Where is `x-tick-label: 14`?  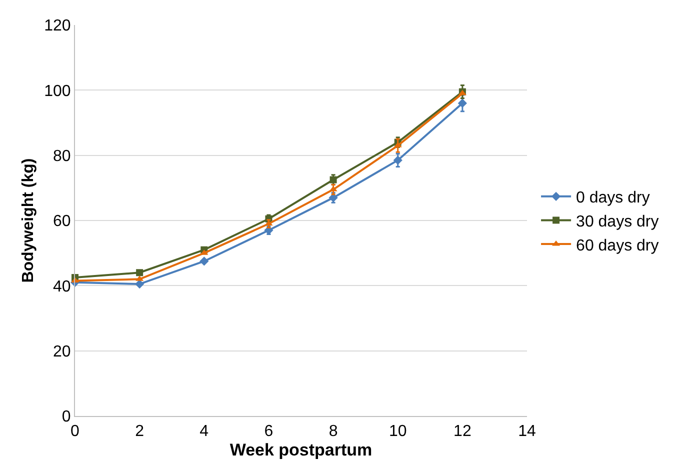 x-tick-label: 14 is located at coordinates (527, 431).